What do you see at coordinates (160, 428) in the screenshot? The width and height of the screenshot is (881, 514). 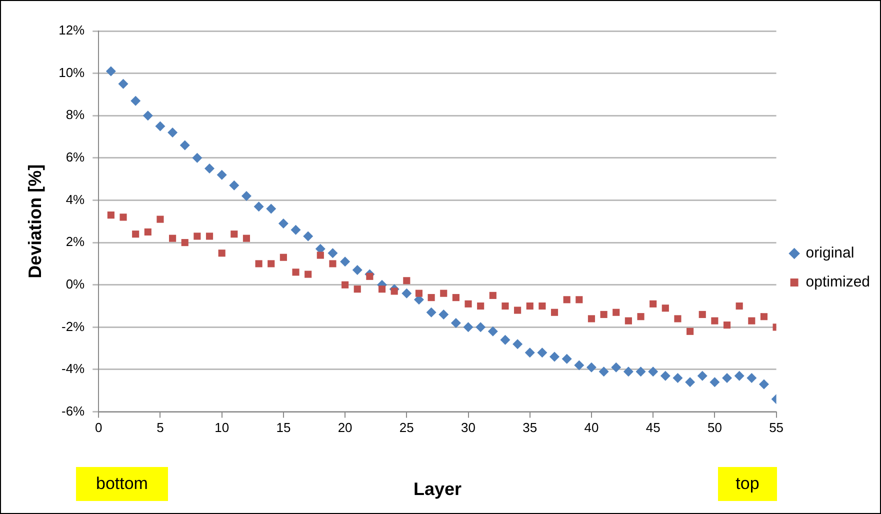 I see `x-tick-label: 5` at bounding box center [160, 428].